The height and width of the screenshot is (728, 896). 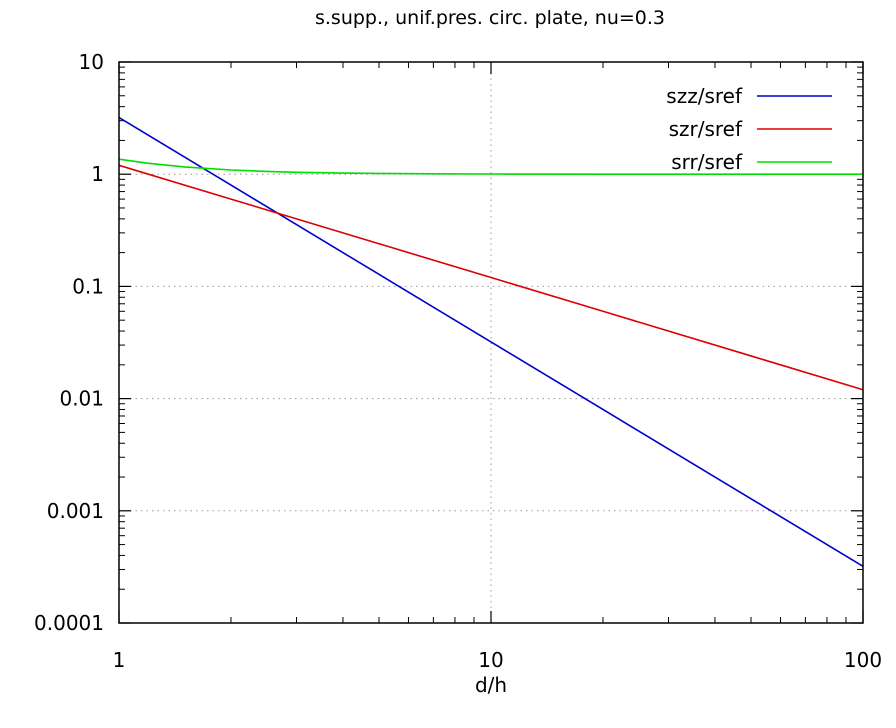 I want to click on y-tick-label: 0.01, so click(x=81, y=399).